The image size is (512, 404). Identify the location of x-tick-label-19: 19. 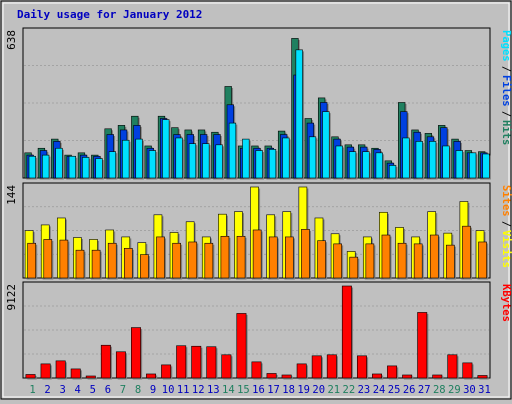
(303, 390).